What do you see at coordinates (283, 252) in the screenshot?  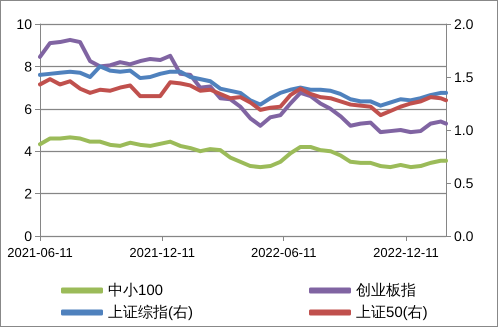 I see `x-tick-label: 2022-06-11` at bounding box center [283, 252].